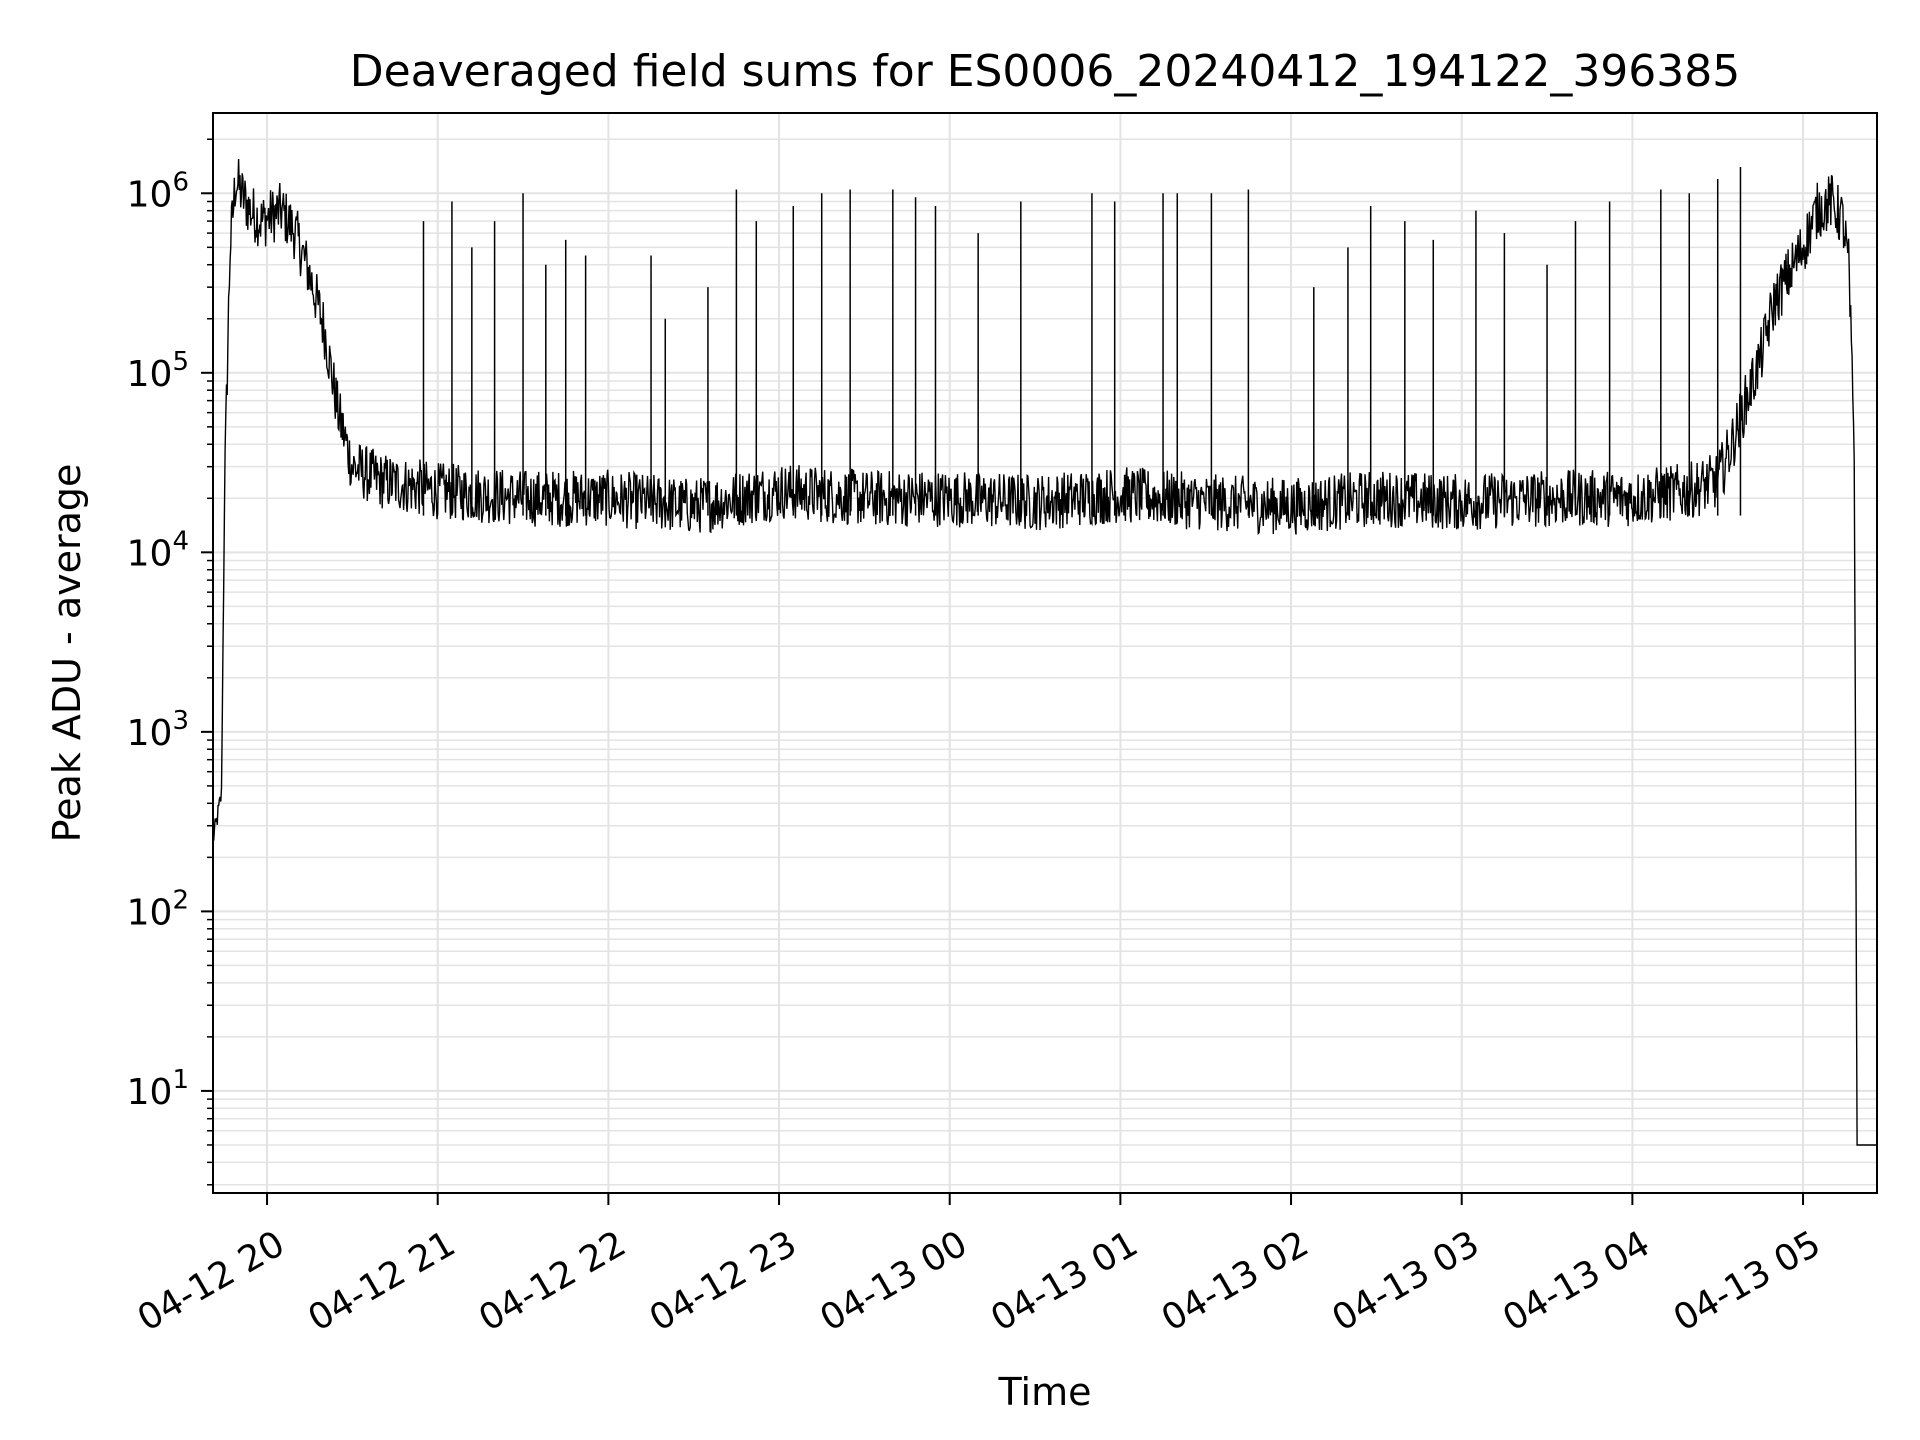 The width and height of the screenshot is (1920, 1440). Describe the element at coordinates (180, 541) in the screenshot. I see `y-tick-exponent: 4` at that location.